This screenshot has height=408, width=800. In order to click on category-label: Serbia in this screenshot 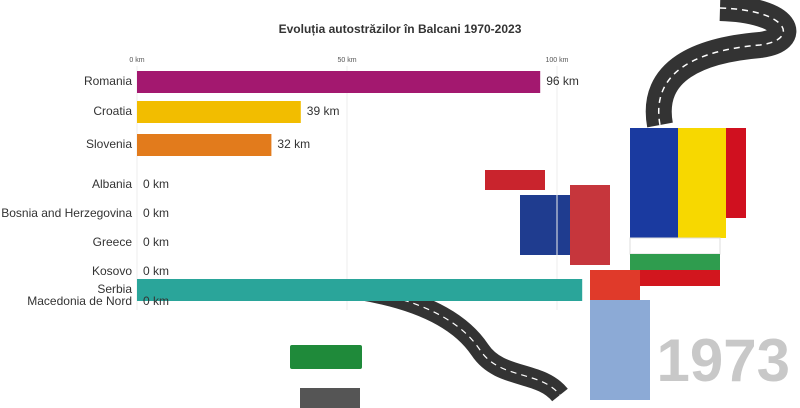, I will do `click(114, 289)`.